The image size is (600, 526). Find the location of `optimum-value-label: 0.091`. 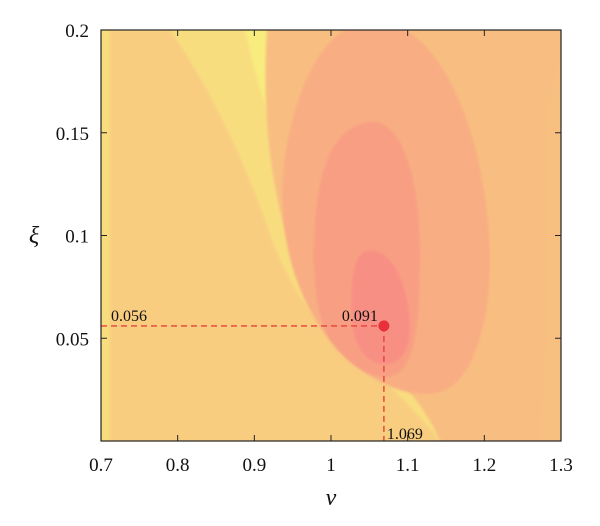

optimum-value-label: 0.091 is located at coordinates (360, 316).